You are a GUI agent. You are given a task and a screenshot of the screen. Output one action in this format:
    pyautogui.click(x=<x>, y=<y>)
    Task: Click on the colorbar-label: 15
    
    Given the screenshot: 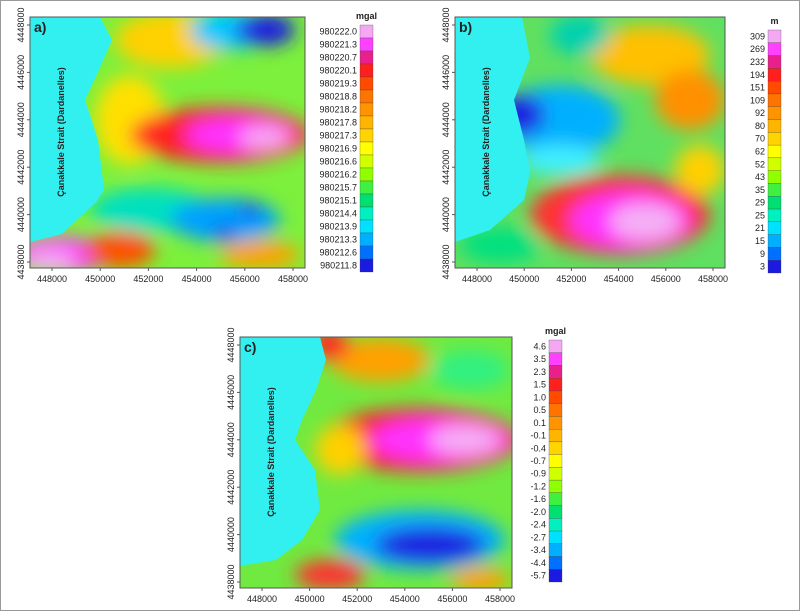 What is the action you would take?
    pyautogui.click(x=760, y=241)
    